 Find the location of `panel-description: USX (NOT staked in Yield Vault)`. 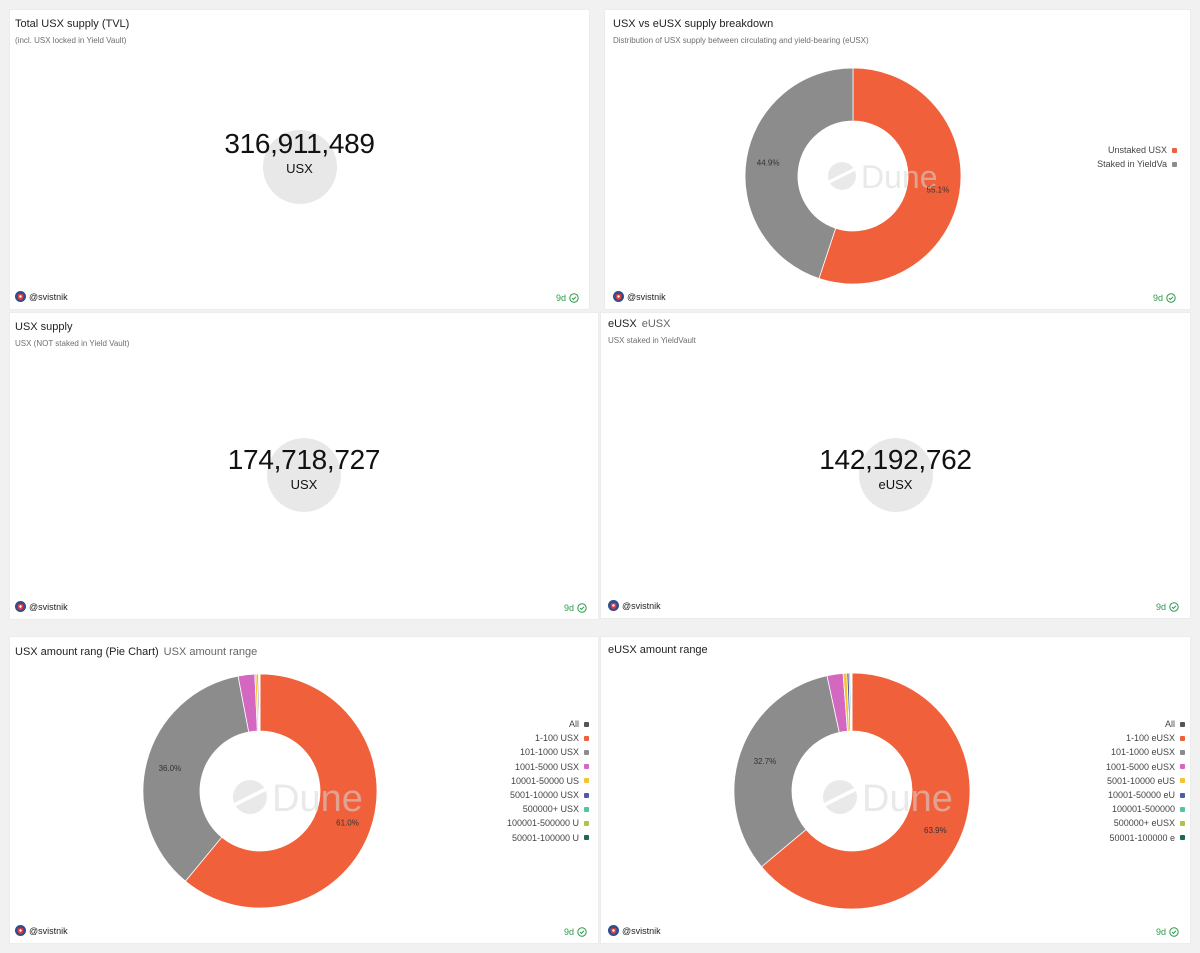

panel-description: USX (NOT staked in Yield Vault) is located at coordinates (72, 343).